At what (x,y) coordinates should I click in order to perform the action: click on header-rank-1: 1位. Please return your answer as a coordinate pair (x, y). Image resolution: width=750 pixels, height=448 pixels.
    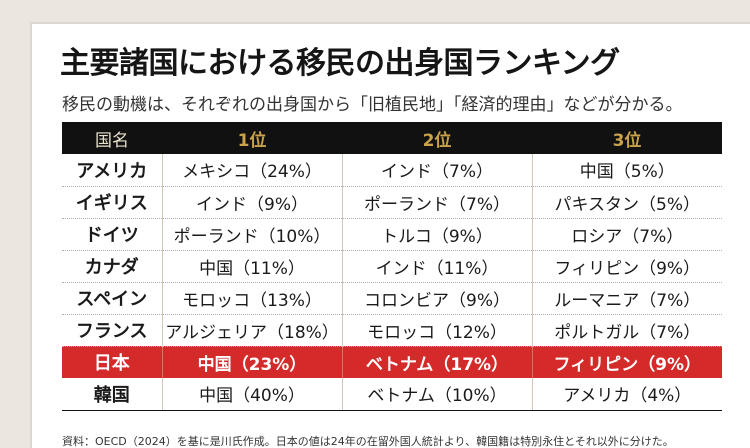
    Looking at the image, I should click on (252, 138).